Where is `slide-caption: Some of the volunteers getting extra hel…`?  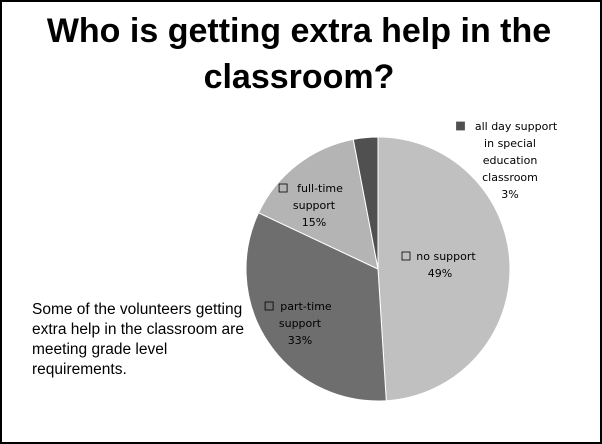
slide-caption: Some of the volunteers getting extra hel… is located at coordinates (138, 339).